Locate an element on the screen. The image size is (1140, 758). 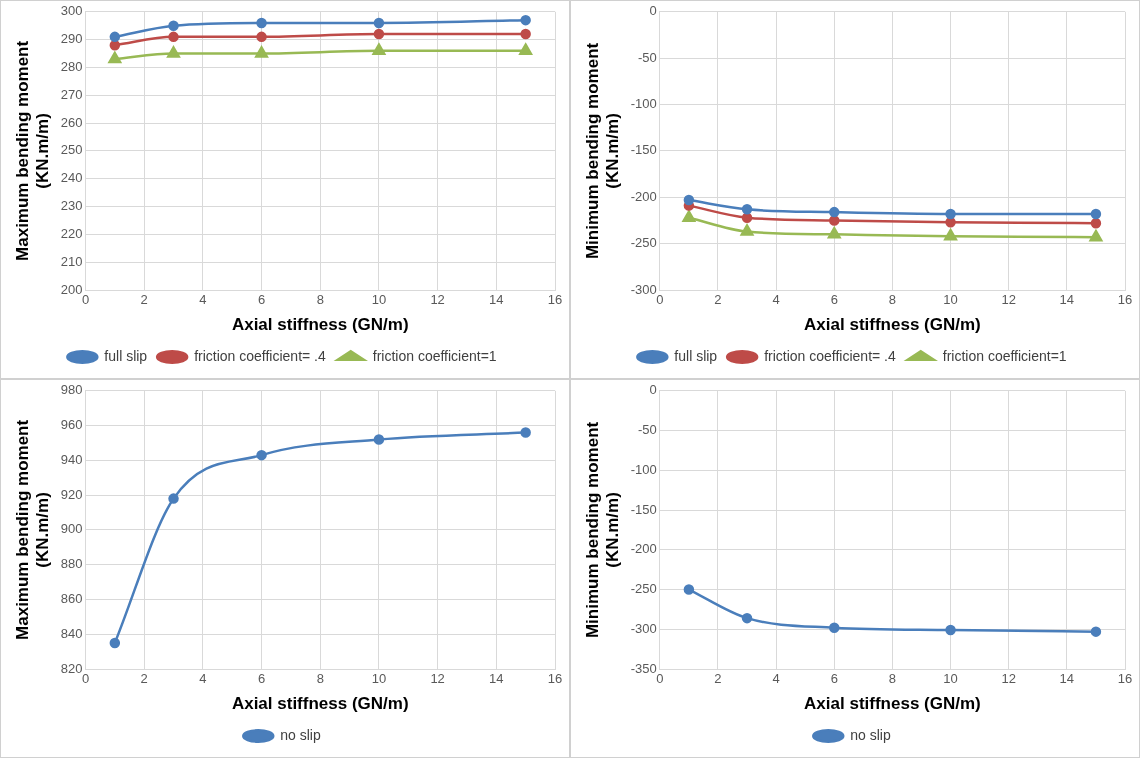
y-tick-label: 250 is located at coordinates (71, 150).